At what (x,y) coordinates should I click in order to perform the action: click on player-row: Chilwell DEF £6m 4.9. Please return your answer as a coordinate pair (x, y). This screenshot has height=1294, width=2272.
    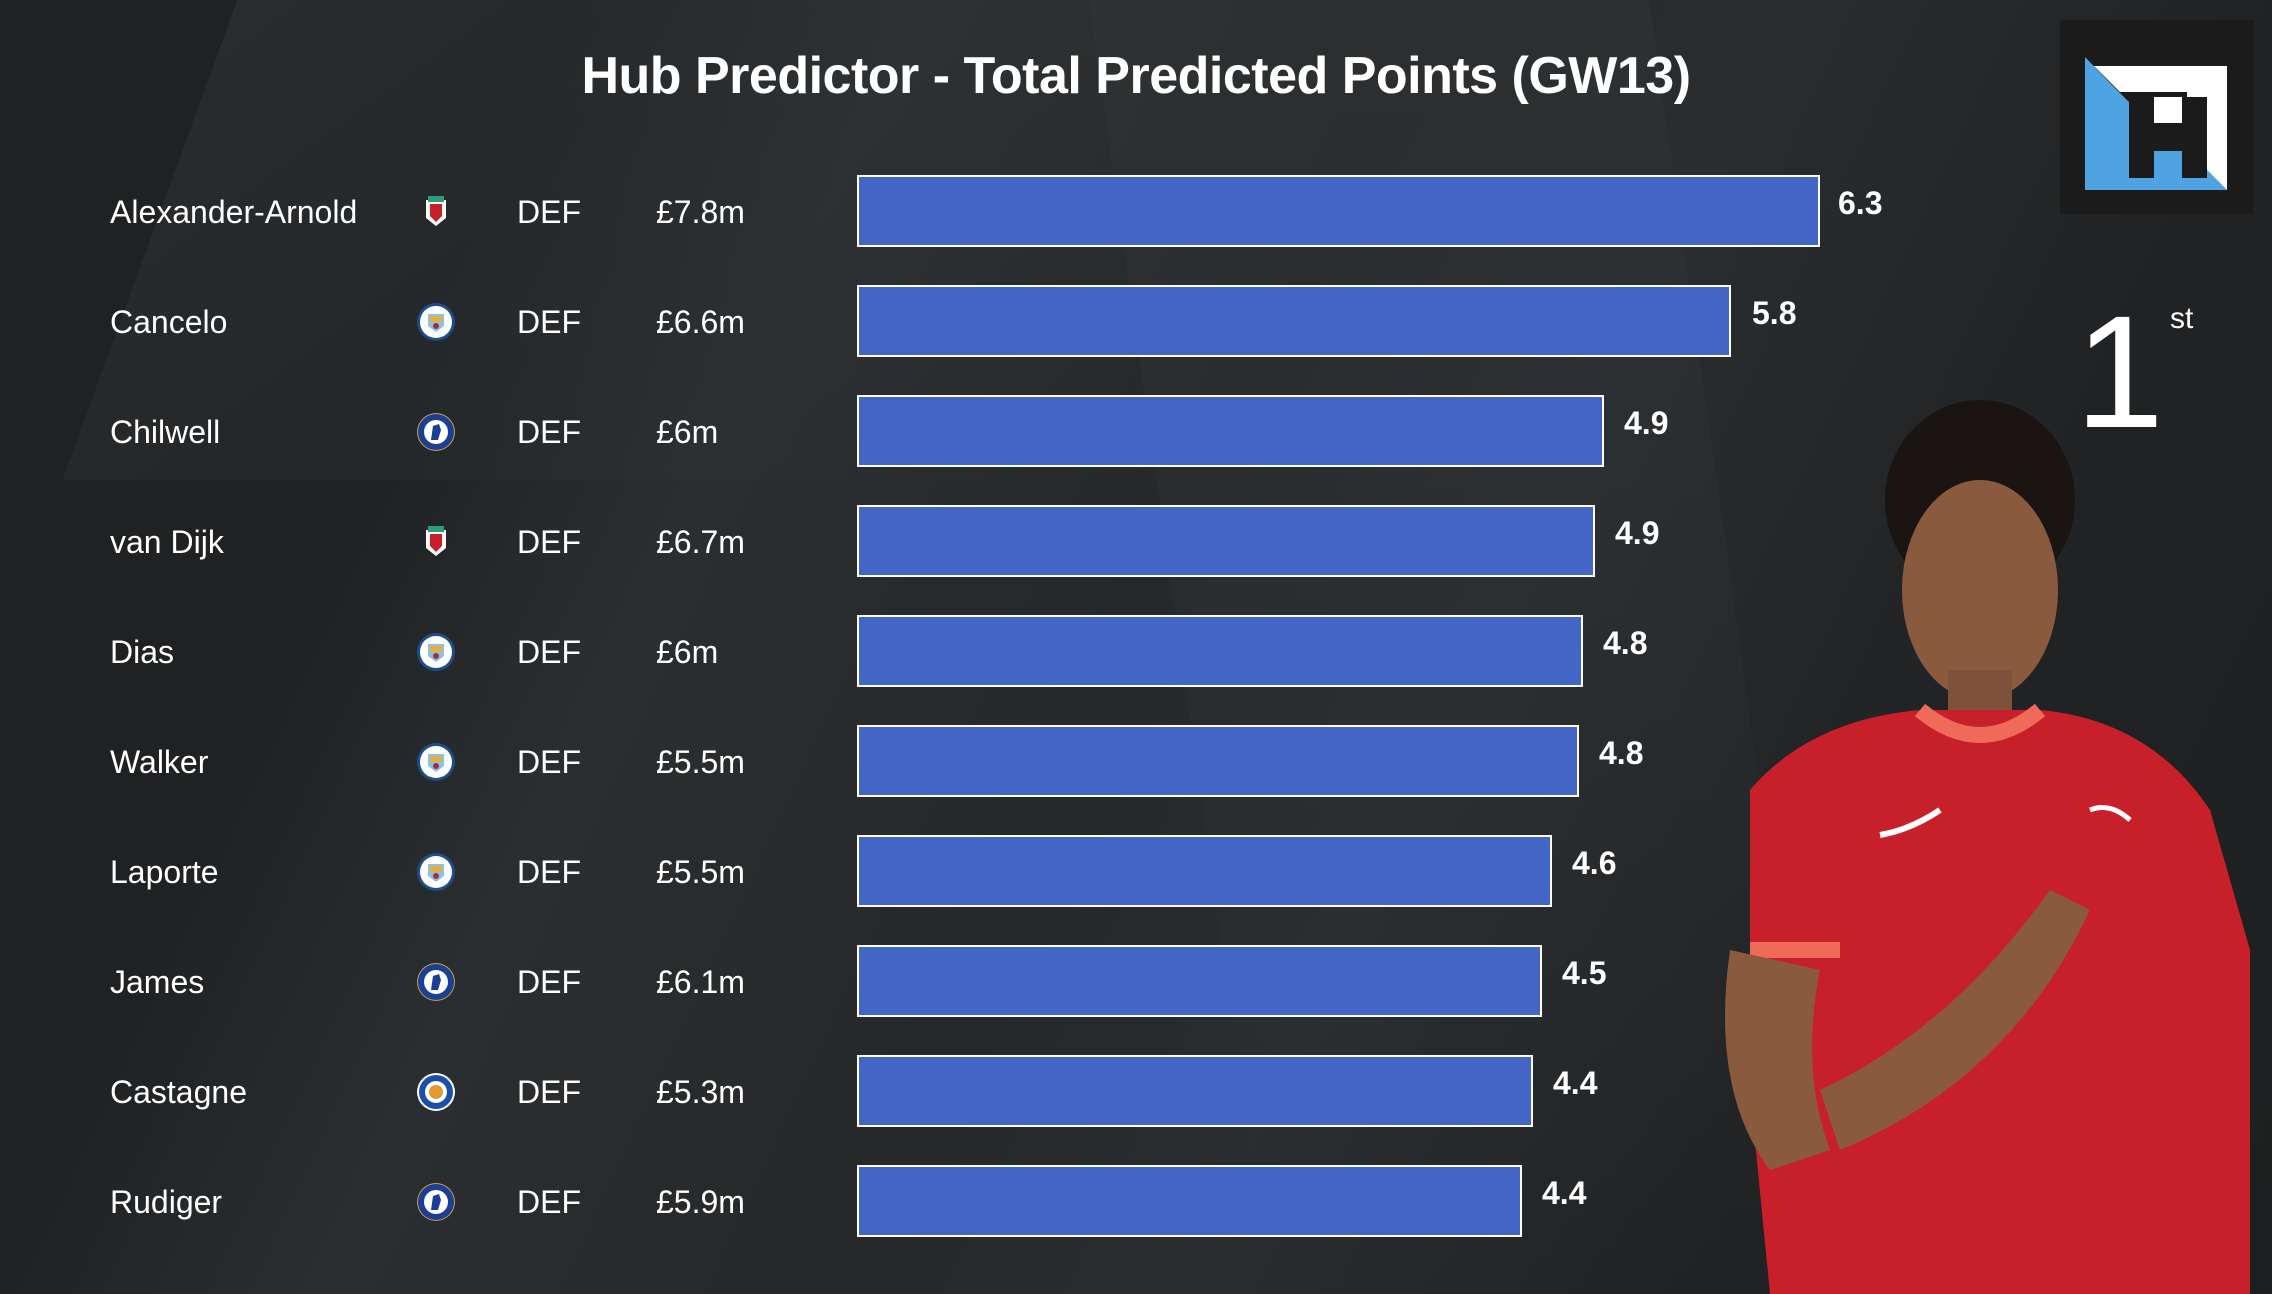
    Looking at the image, I should click on (1136, 432).